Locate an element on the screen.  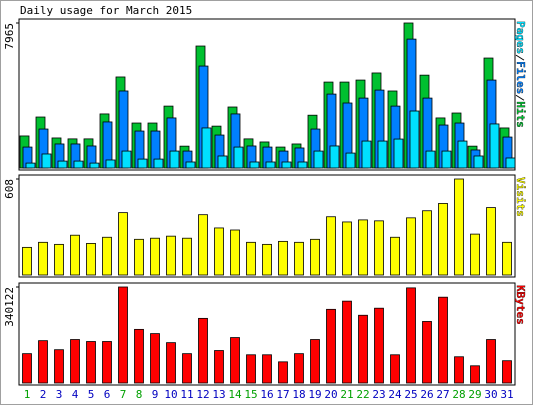
x-tick-label: 17 is located at coordinates (282, 394).